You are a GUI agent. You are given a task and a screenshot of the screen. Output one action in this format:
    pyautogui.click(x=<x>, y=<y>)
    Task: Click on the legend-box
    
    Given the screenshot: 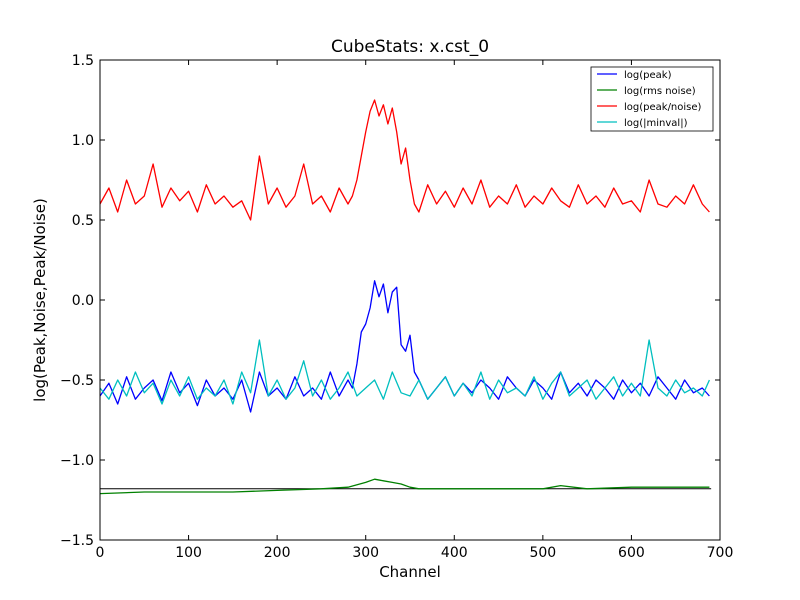 What is the action you would take?
    pyautogui.click(x=652, y=99)
    